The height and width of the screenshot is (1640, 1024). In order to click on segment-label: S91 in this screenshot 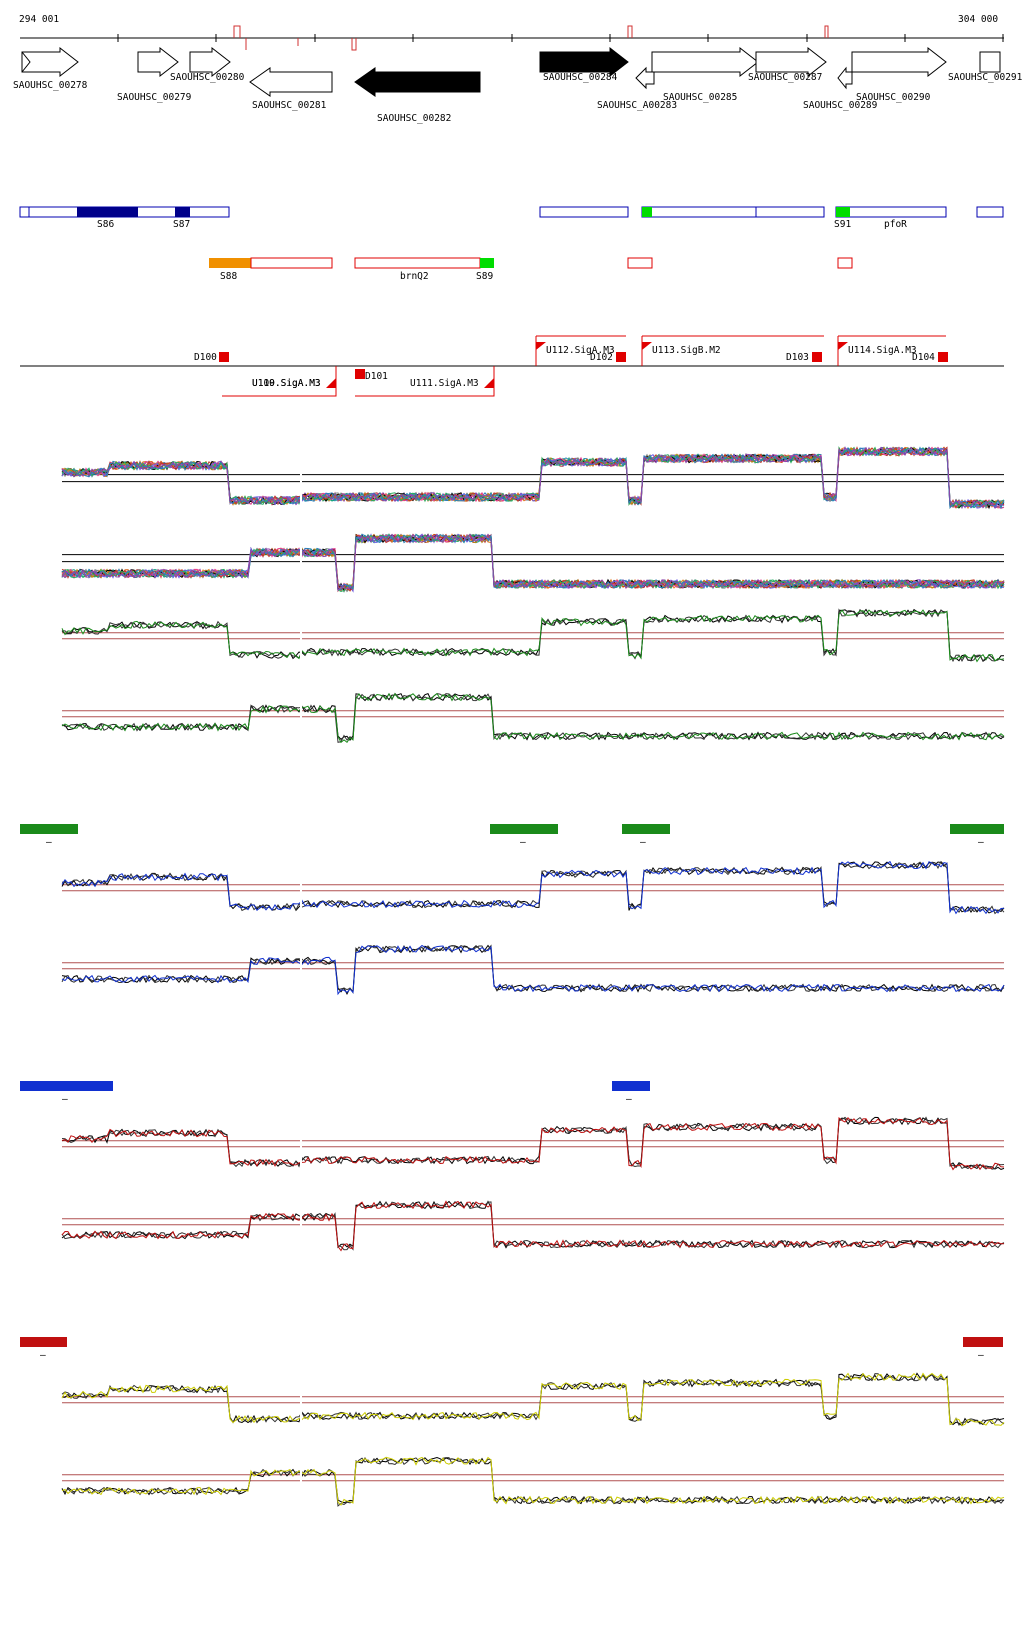, I will do `click(842, 224)`.